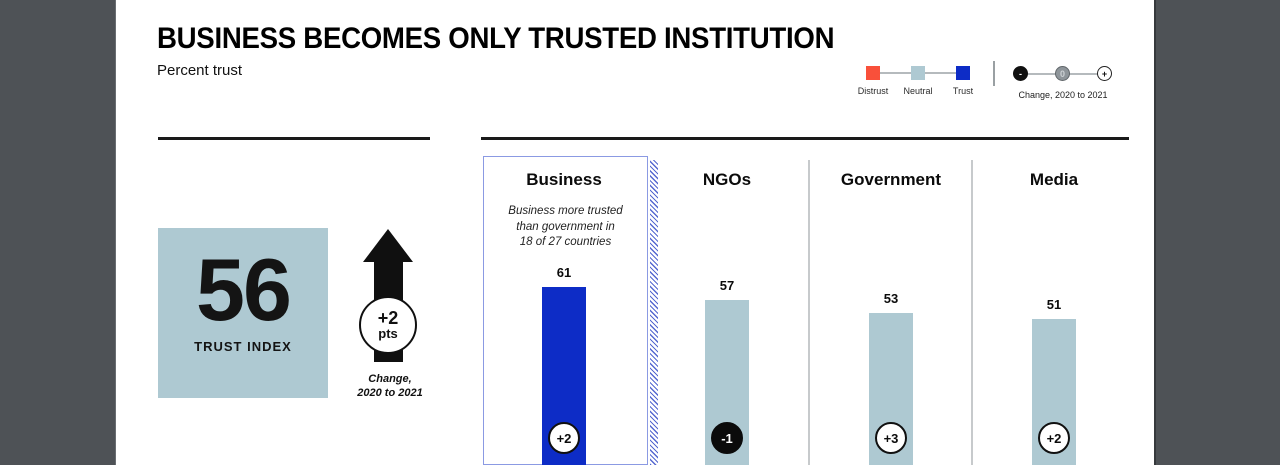  Describe the element at coordinates (1217, 232) in the screenshot. I see `viewer-right-margin` at that location.